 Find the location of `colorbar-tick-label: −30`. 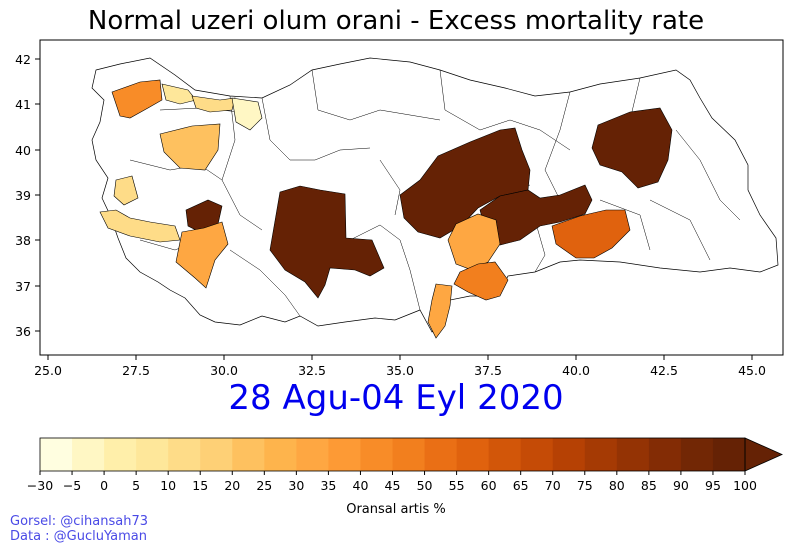

colorbar-tick-label: −30 is located at coordinates (40, 485).